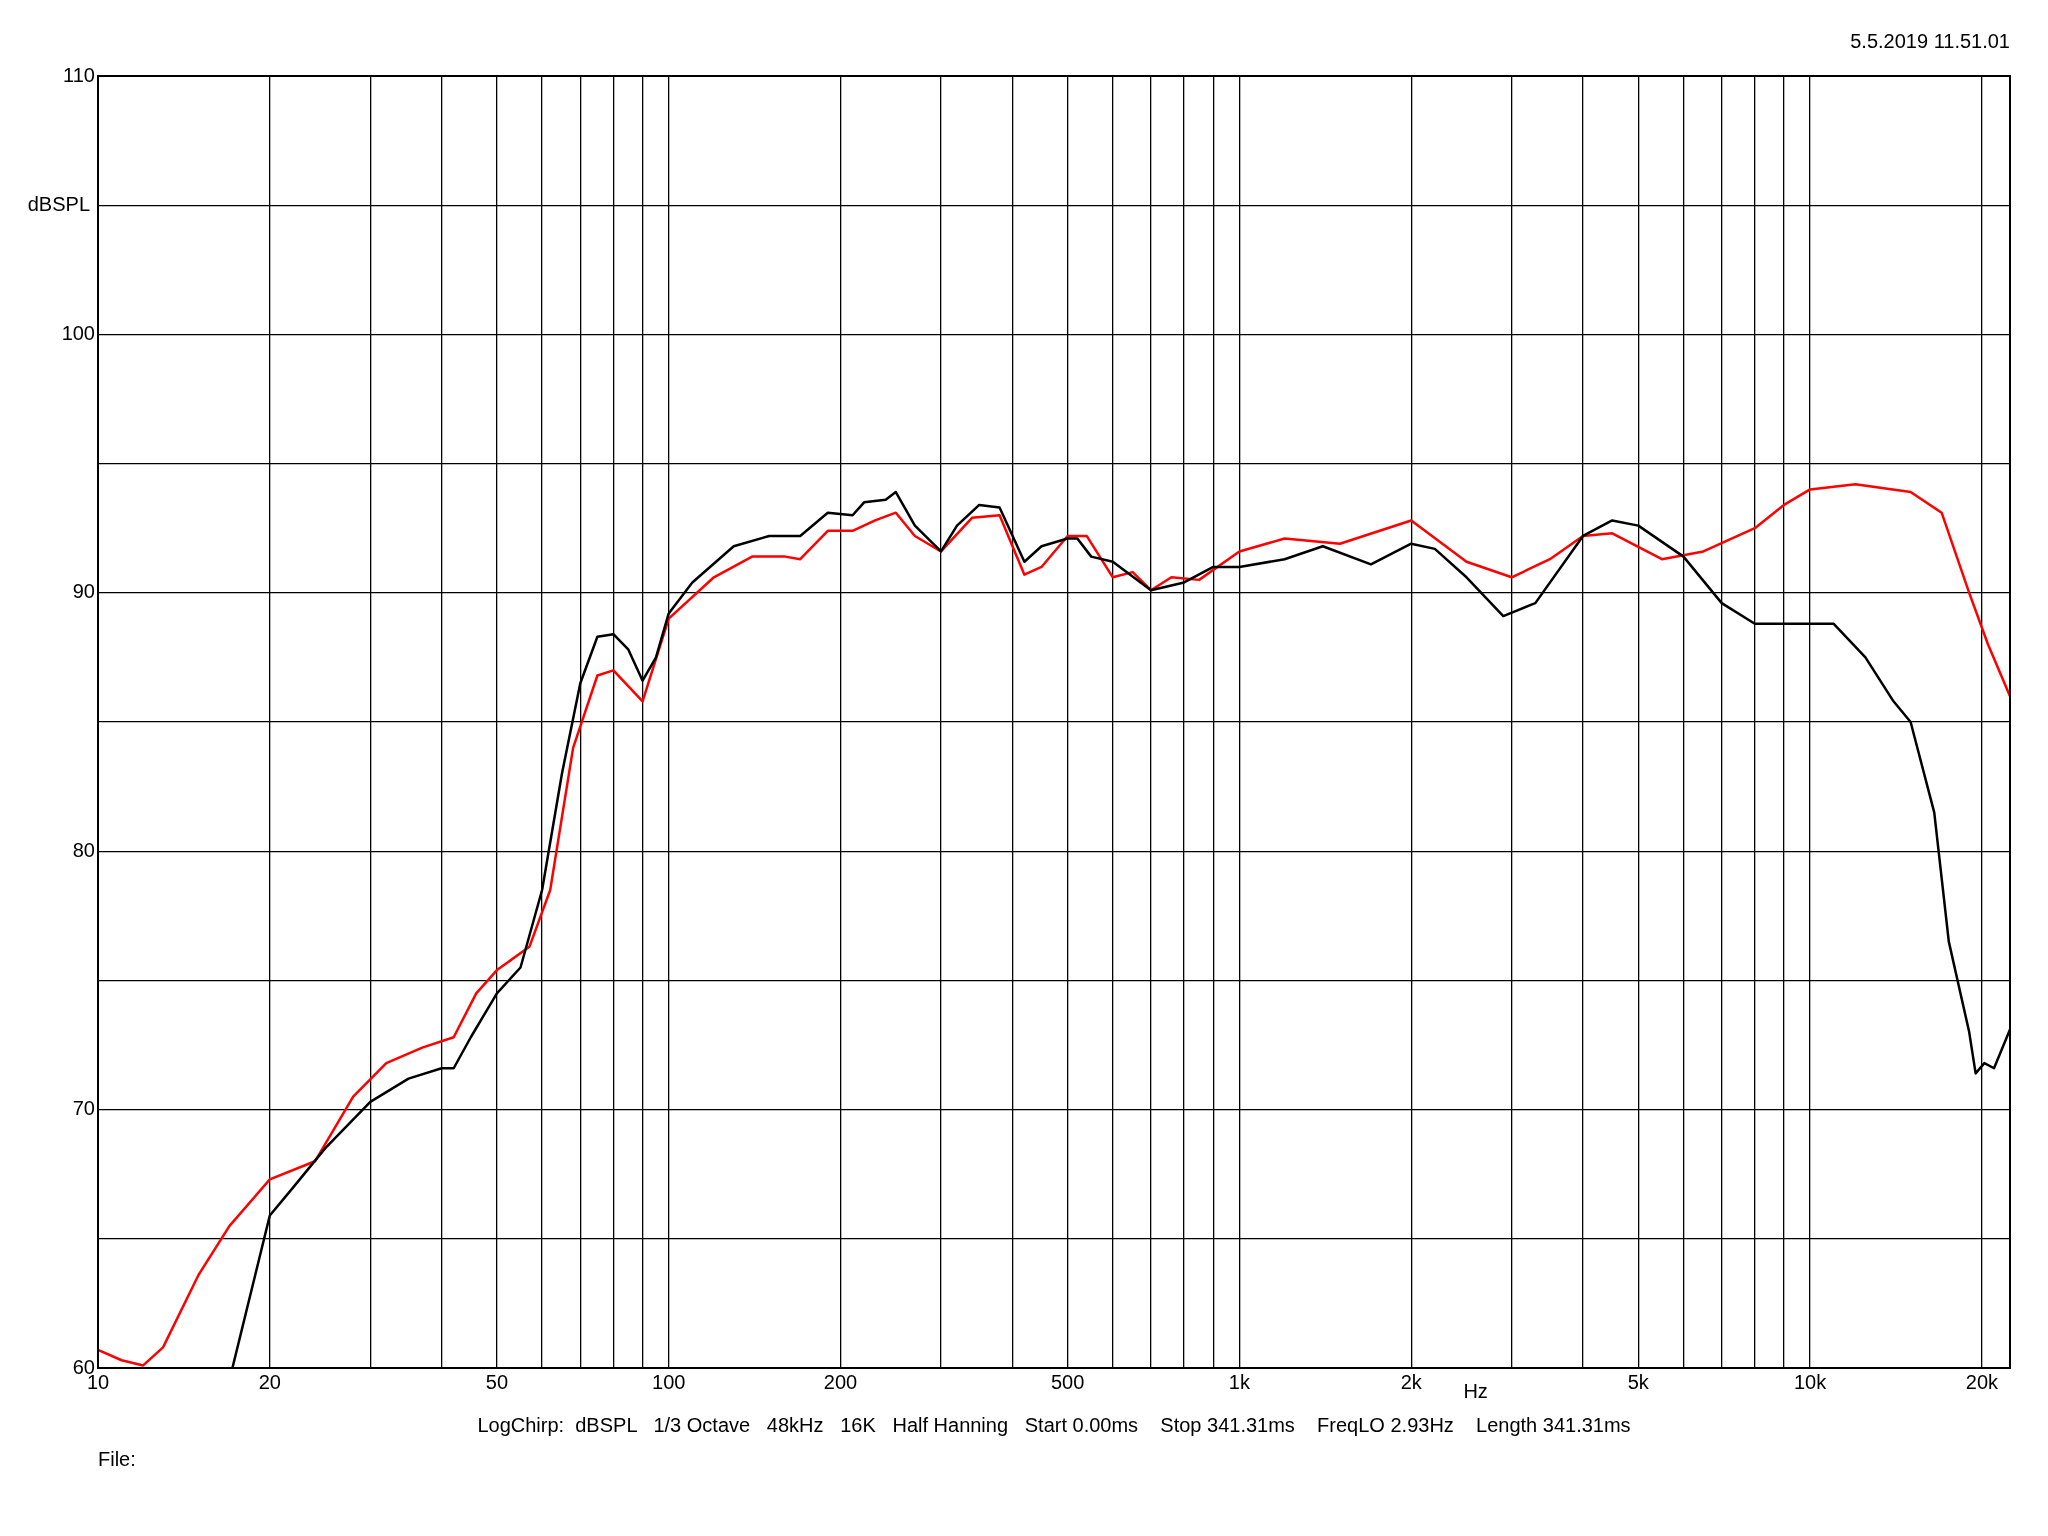  What do you see at coordinates (269, 1381) in the screenshot?
I see `x-tick-label: 20` at bounding box center [269, 1381].